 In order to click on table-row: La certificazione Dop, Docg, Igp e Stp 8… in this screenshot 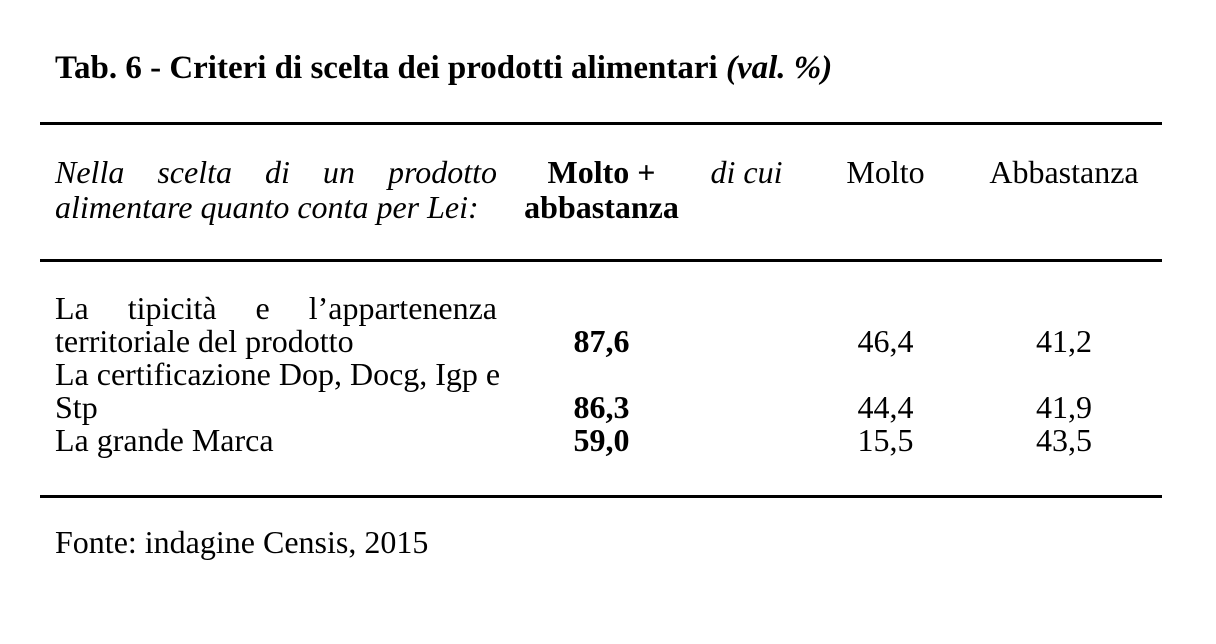, I will do `click(601, 391)`.